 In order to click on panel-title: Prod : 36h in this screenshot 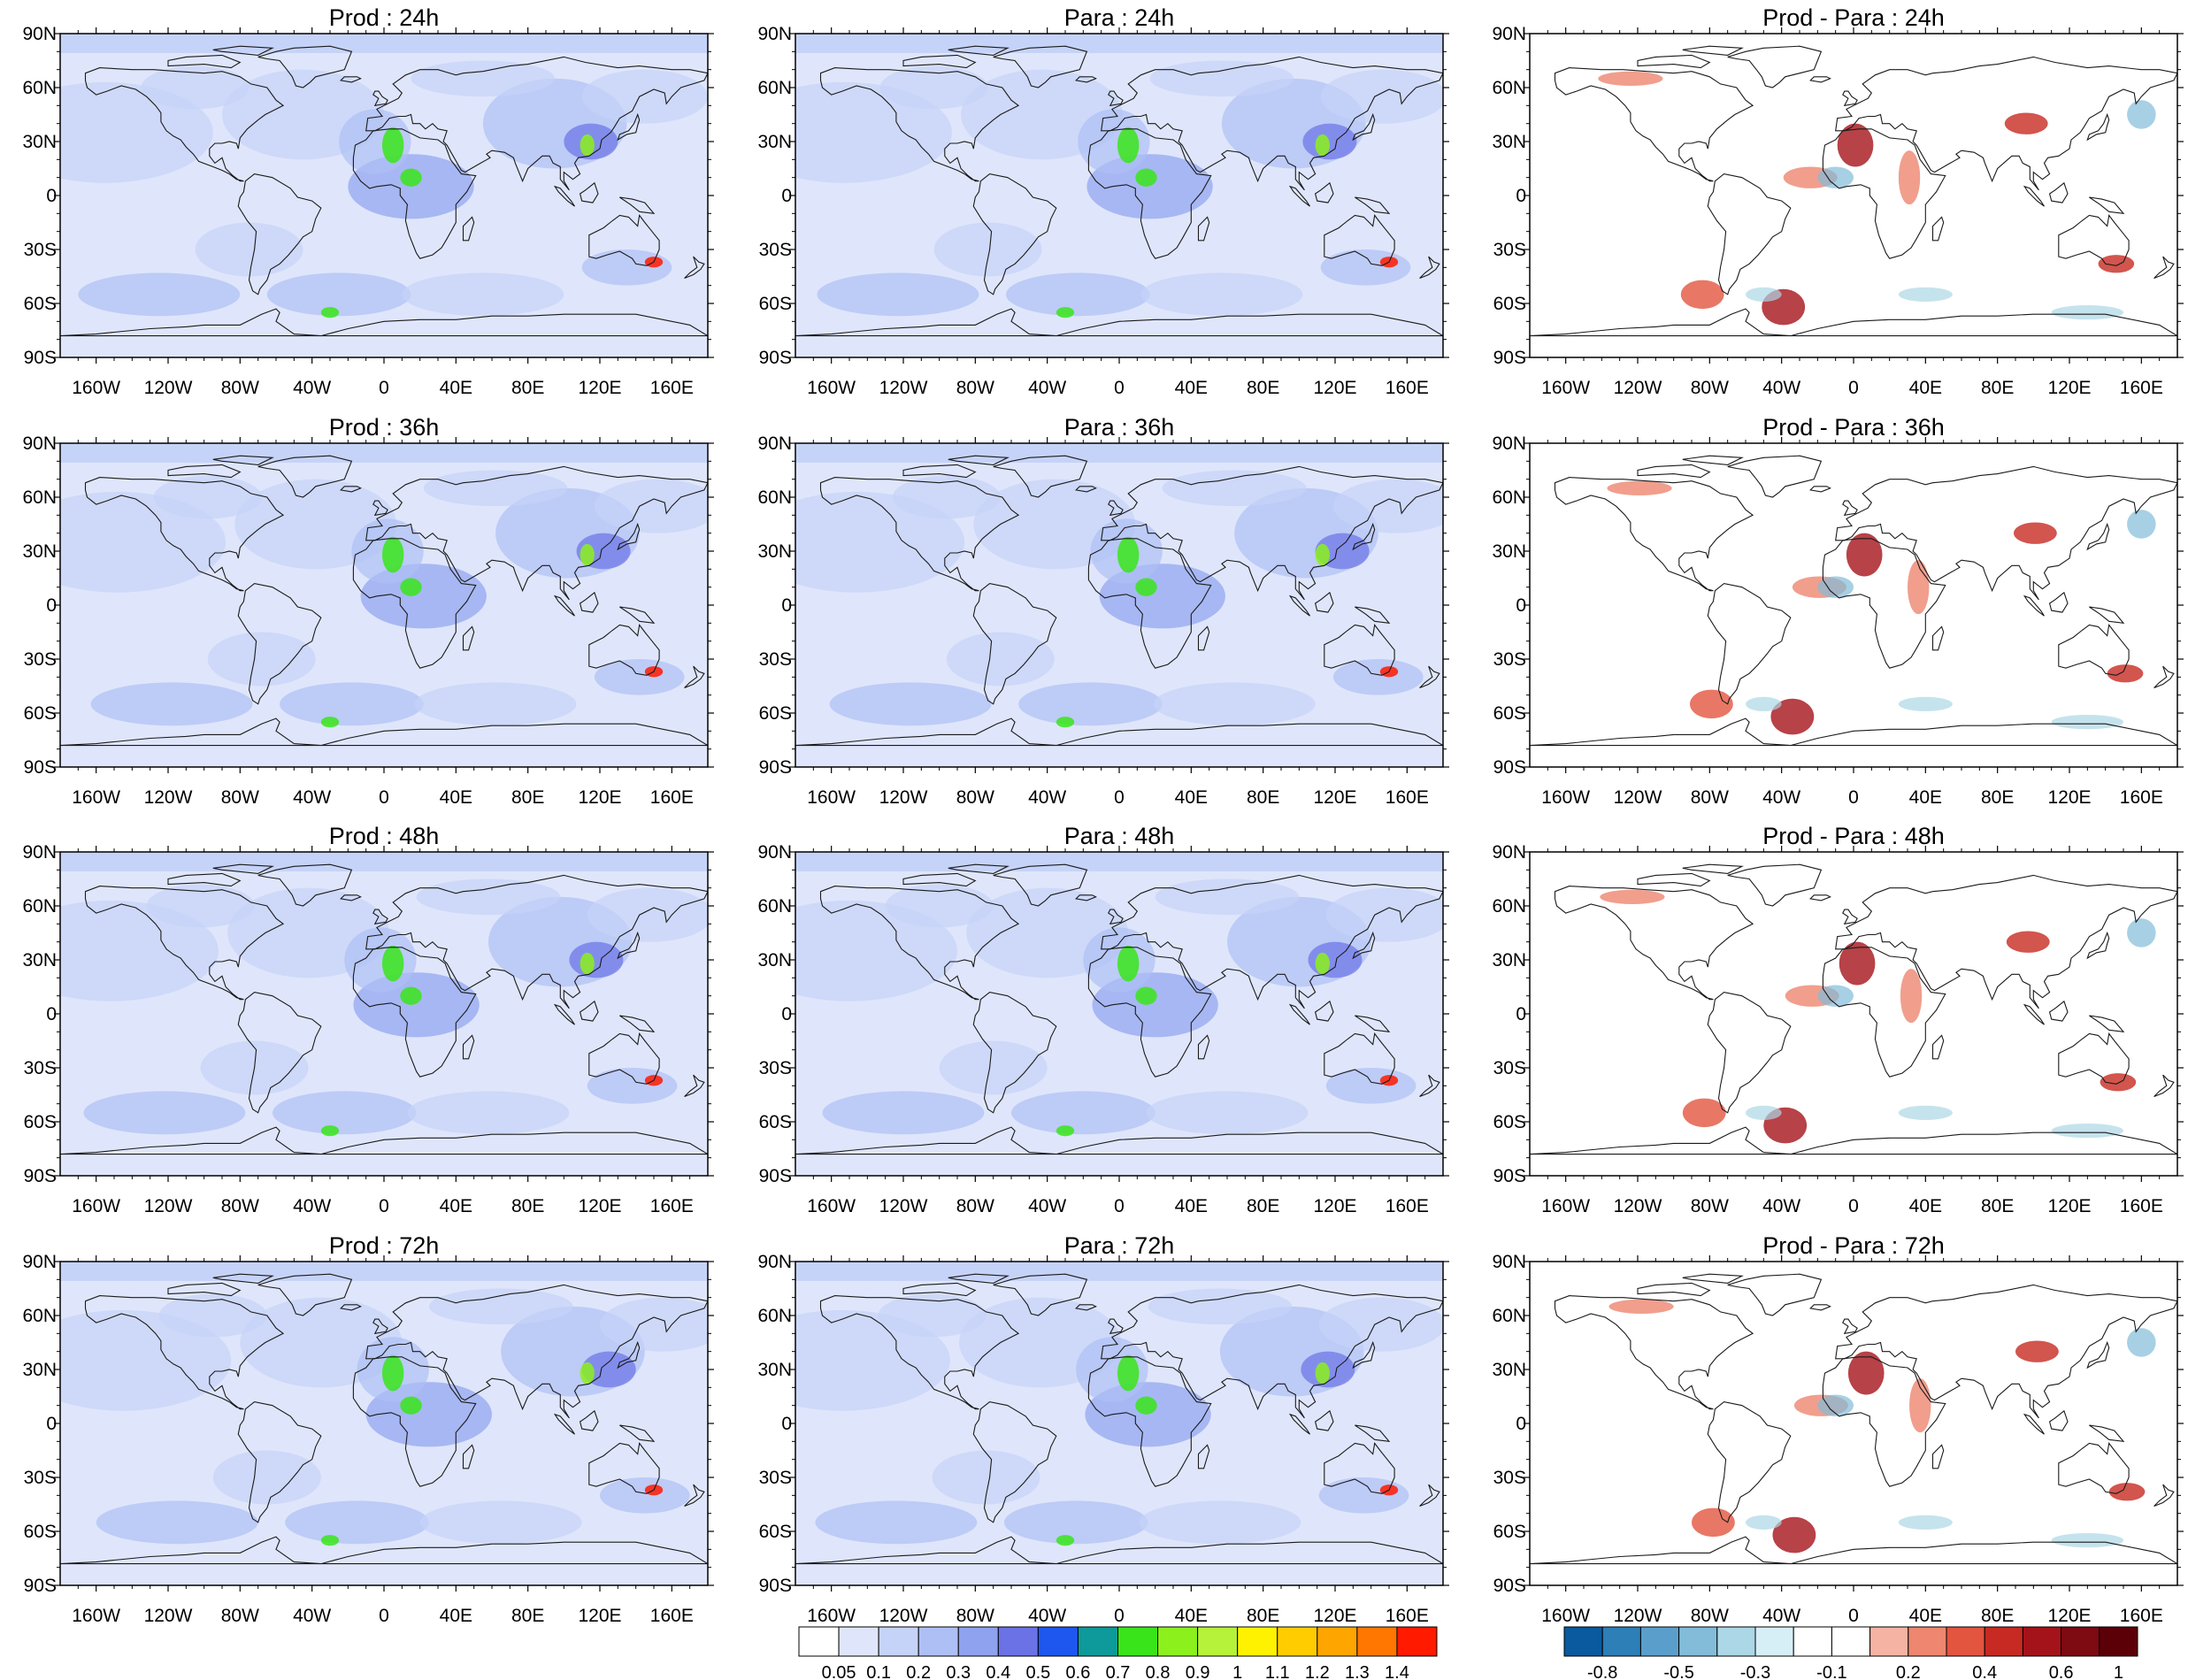, I will do `click(384, 427)`.